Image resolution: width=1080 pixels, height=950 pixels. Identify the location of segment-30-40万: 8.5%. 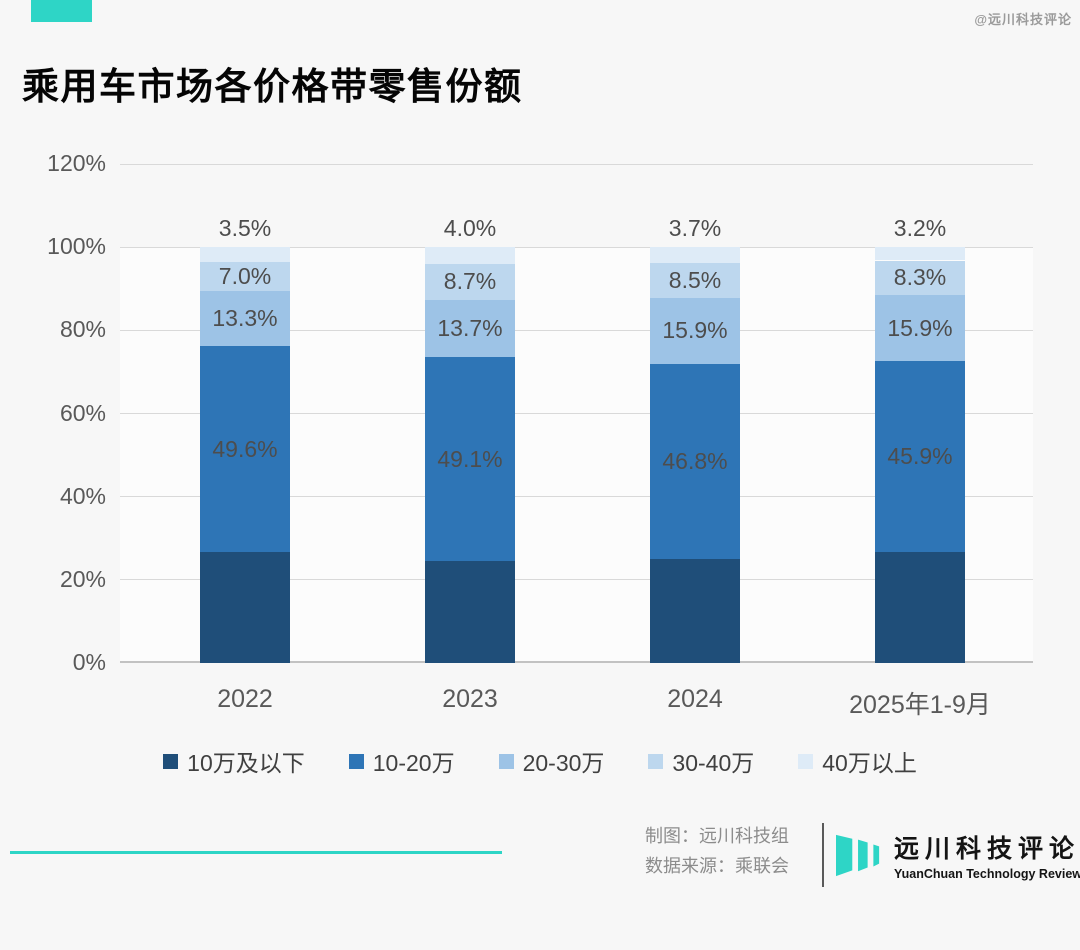
(695, 280).